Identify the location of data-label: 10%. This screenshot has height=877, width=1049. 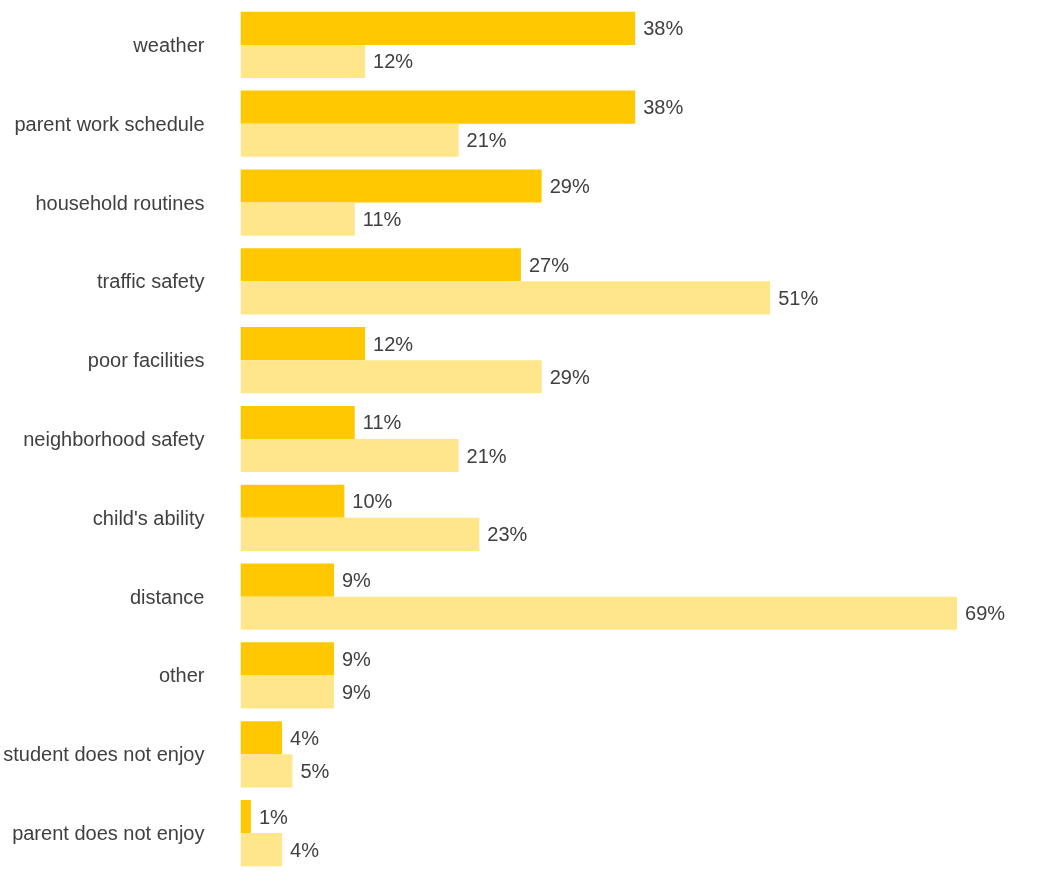
(372, 501).